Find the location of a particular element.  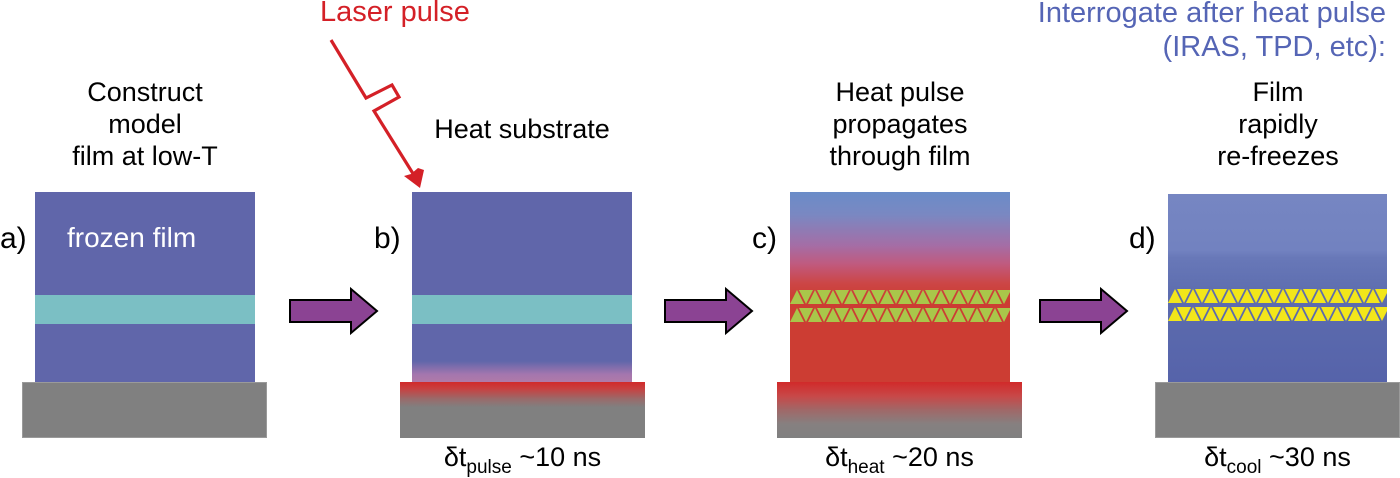

timing-subscript: heat is located at coordinates (866, 467).